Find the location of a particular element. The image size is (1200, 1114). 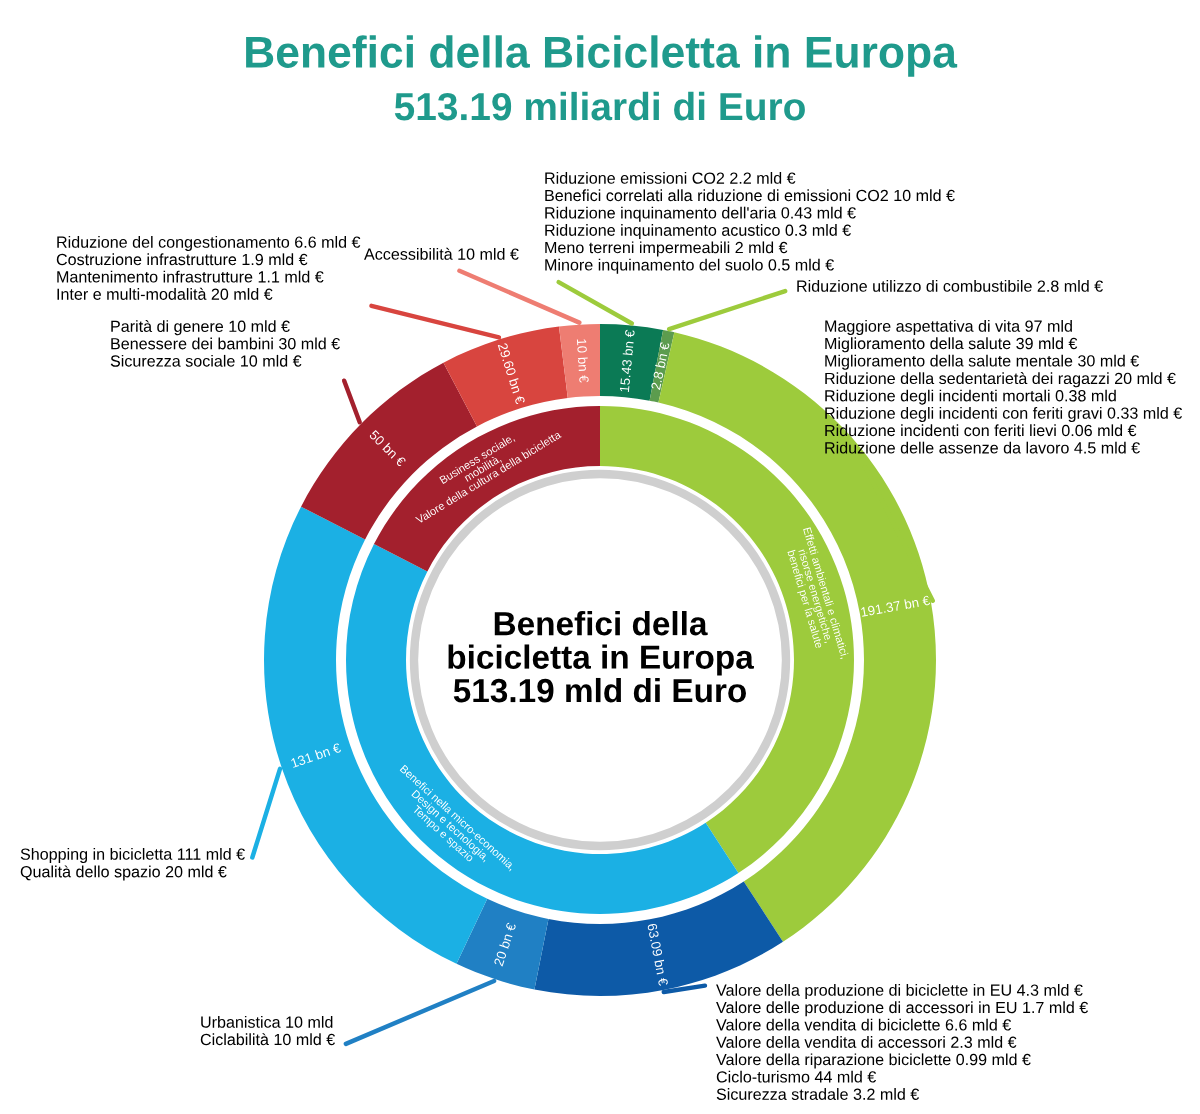

text: Riduzione emissioni CO2 2.2 mld € Benefici correlati alla riduzione di emissioni CO2 10 mld € Riduzione inquinamento dell'aria 0.43 mld € Riduzione inquinamento acustico 0.3 mld € Meno terreni impermeabili 2 mld € Minore inquinamento del suolo 0.5 mld € is located at coordinates (750, 223).